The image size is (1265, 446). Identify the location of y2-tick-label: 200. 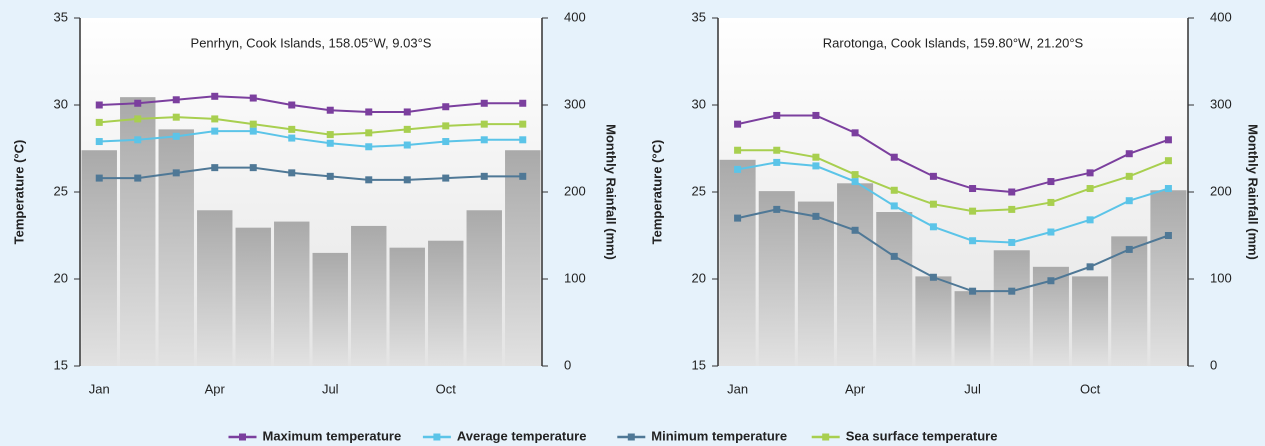
(575, 190).